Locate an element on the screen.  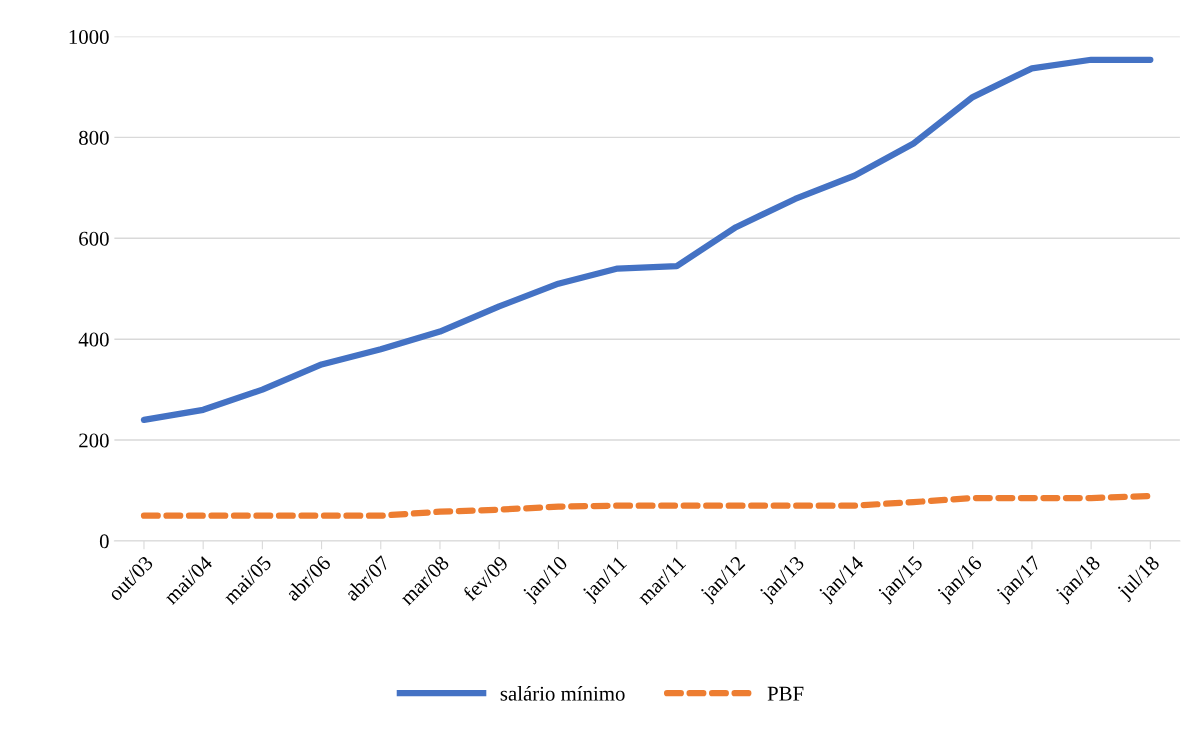
y-tick-label: 200 is located at coordinates (94, 440).